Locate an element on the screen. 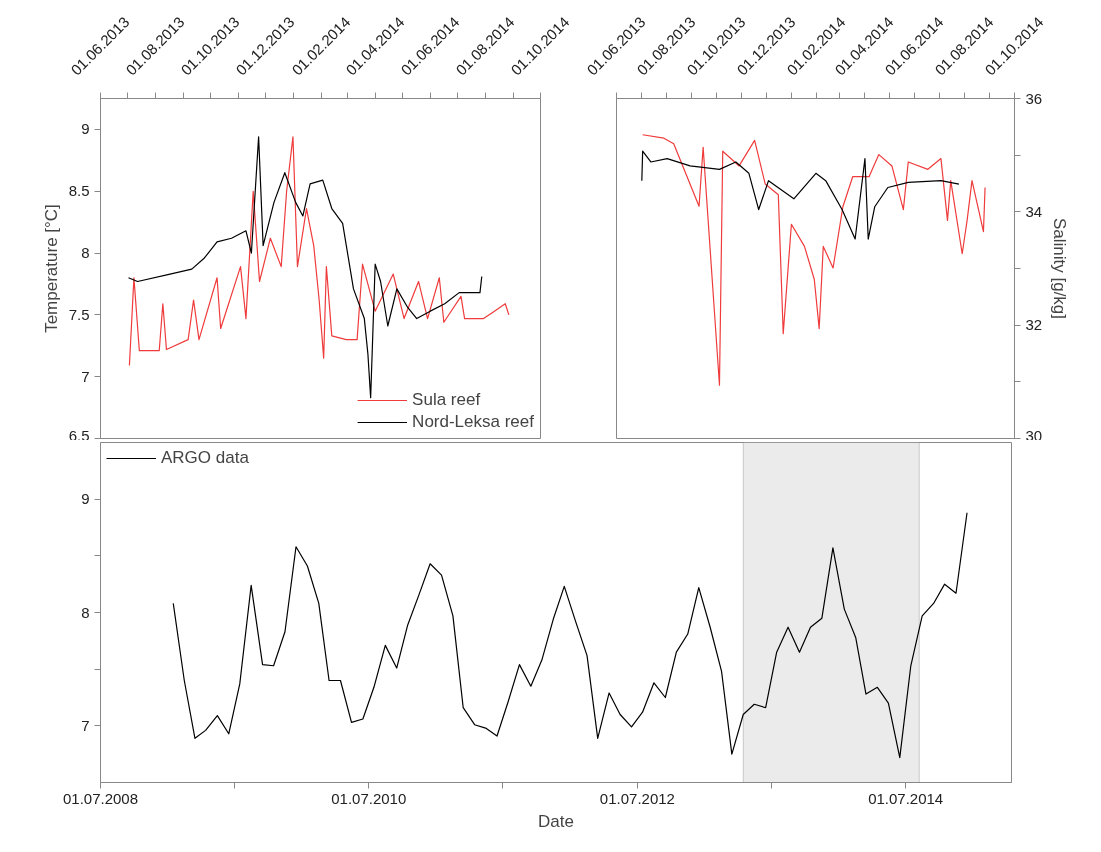 This screenshot has width=1101, height=852. y-tick-label: 6.5 is located at coordinates (79, 435).